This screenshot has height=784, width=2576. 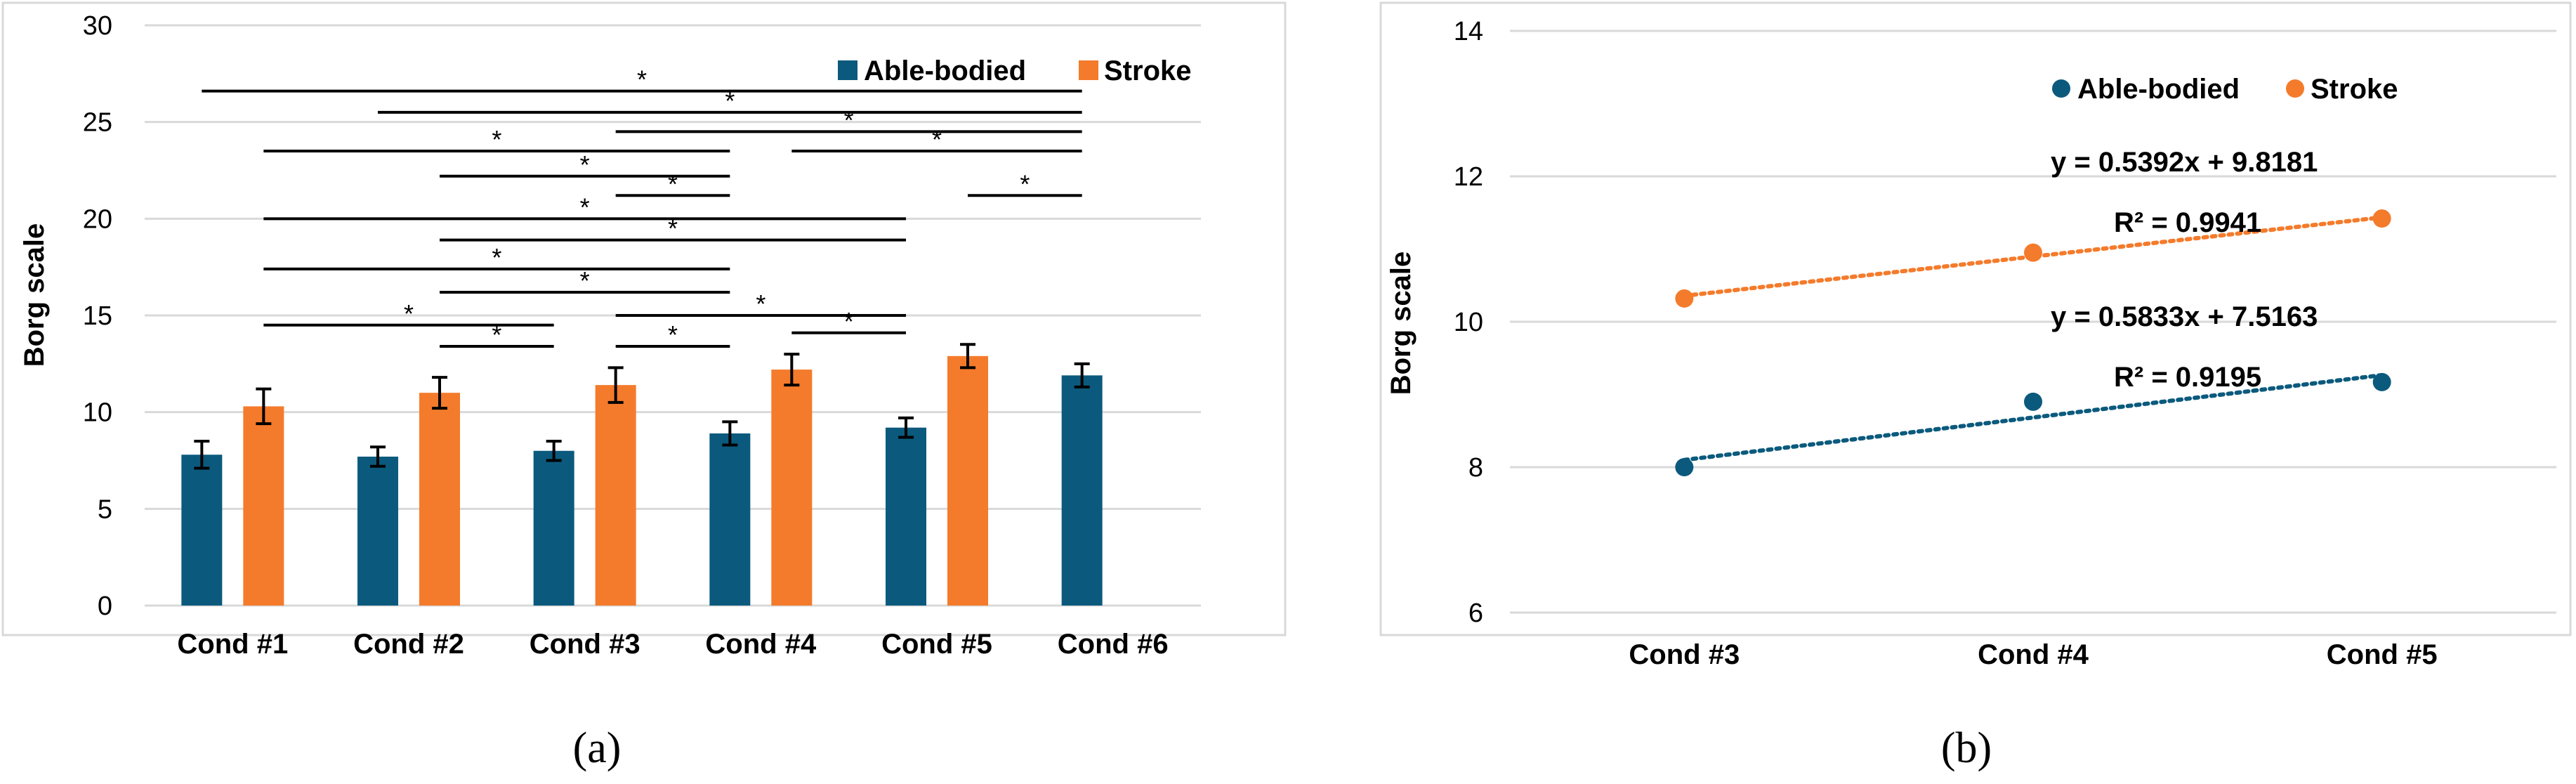 What do you see at coordinates (1401, 323) in the screenshot?
I see `chart-b-ylabel: Borg scale` at bounding box center [1401, 323].